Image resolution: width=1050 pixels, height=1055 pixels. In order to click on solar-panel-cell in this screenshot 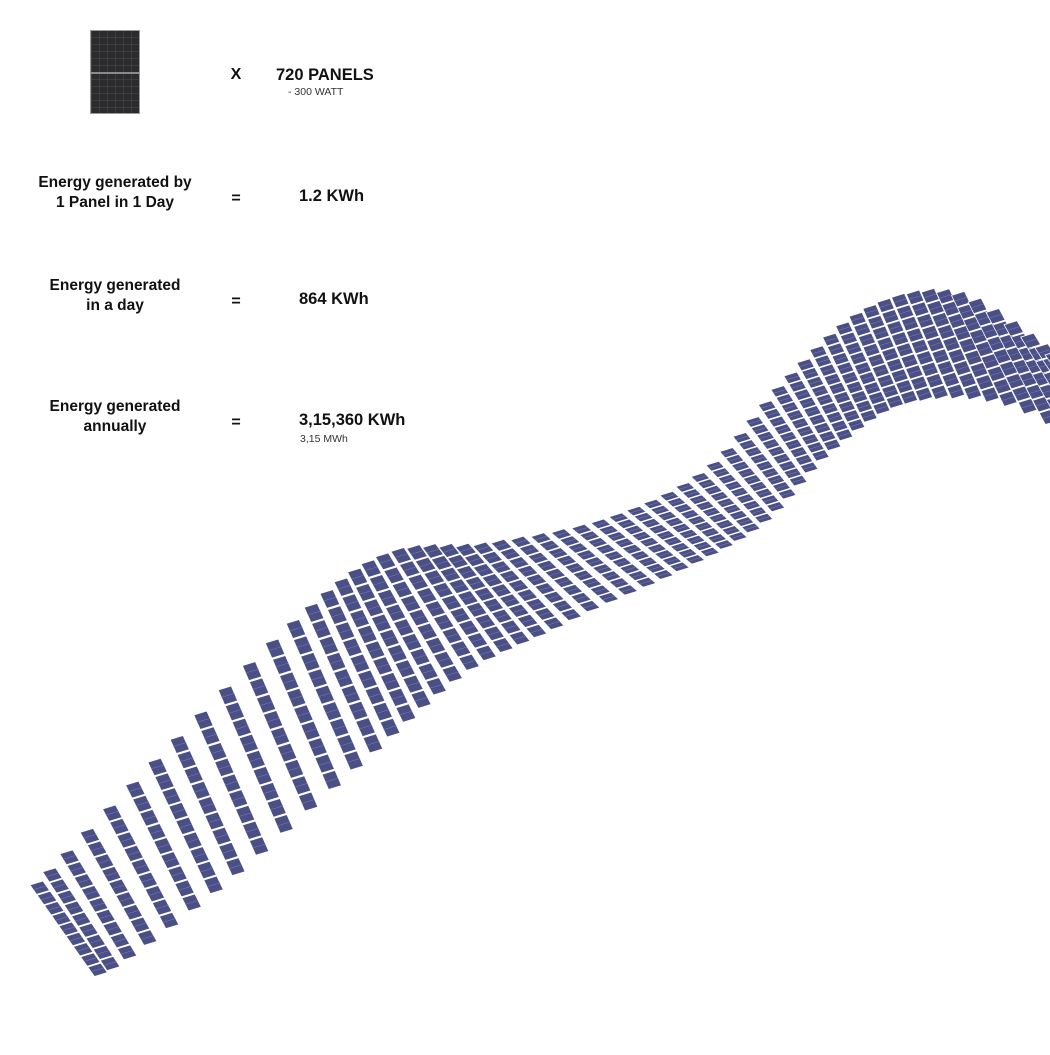, I will do `click(1047, 402)`.